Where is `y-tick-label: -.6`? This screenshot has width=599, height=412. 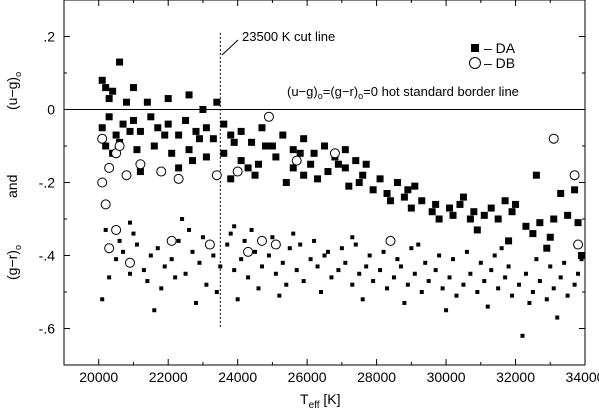
y-tick-label: -.6 is located at coordinates (47, 329).